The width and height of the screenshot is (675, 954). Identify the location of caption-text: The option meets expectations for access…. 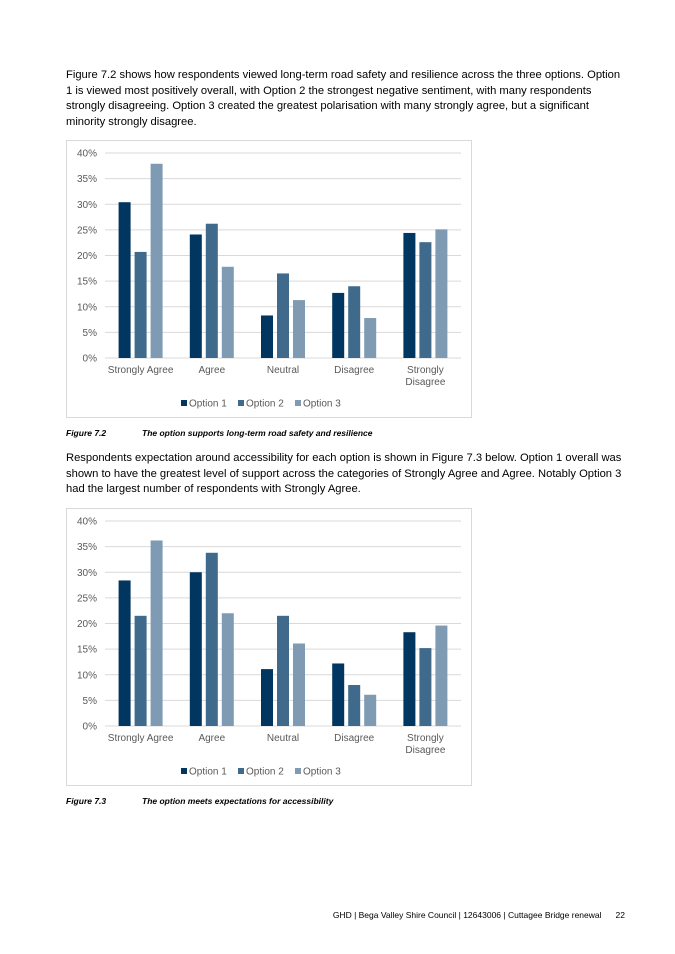
(238, 801).